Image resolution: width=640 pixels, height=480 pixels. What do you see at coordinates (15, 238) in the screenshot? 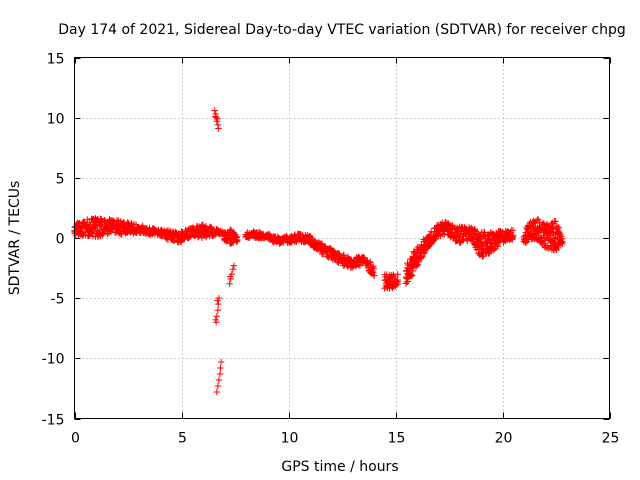
I see `y-axis-label: SDTVAR / TECUs` at bounding box center [15, 238].